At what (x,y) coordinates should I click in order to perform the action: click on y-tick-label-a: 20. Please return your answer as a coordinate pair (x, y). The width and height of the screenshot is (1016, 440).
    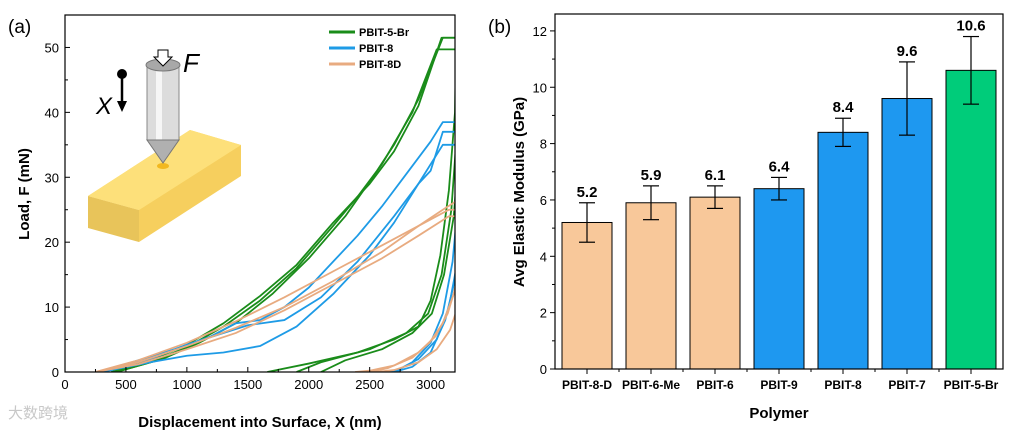
    Looking at the image, I should click on (52, 242).